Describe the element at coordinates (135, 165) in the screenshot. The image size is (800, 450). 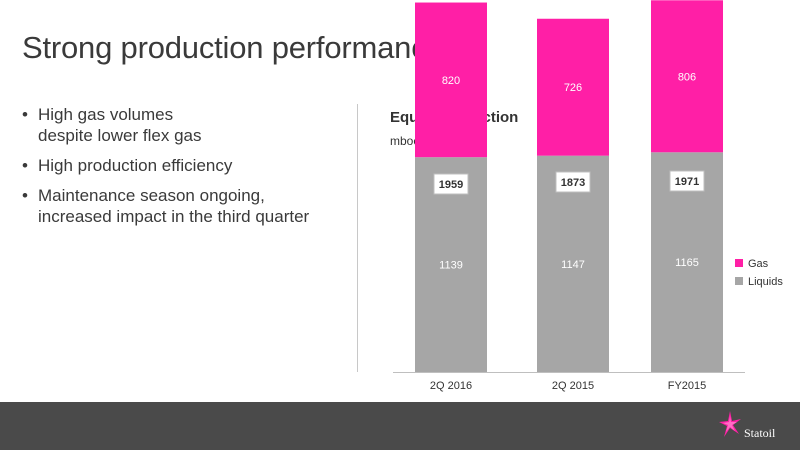
I see `bullet-text: High production efficiency` at that location.